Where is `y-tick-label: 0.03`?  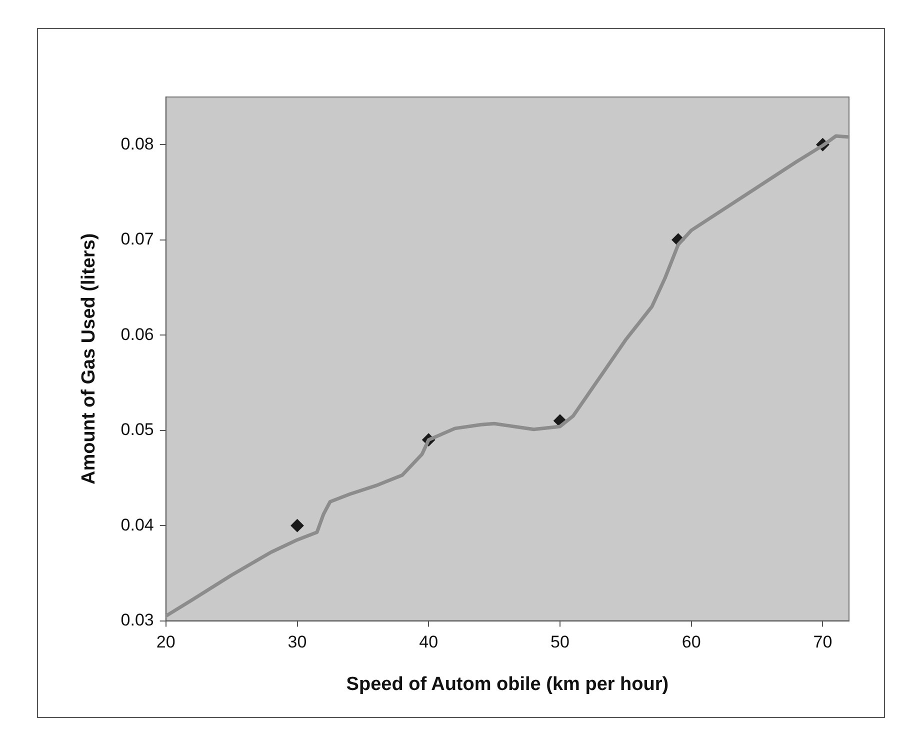 y-tick-label: 0.03 is located at coordinates (137, 620).